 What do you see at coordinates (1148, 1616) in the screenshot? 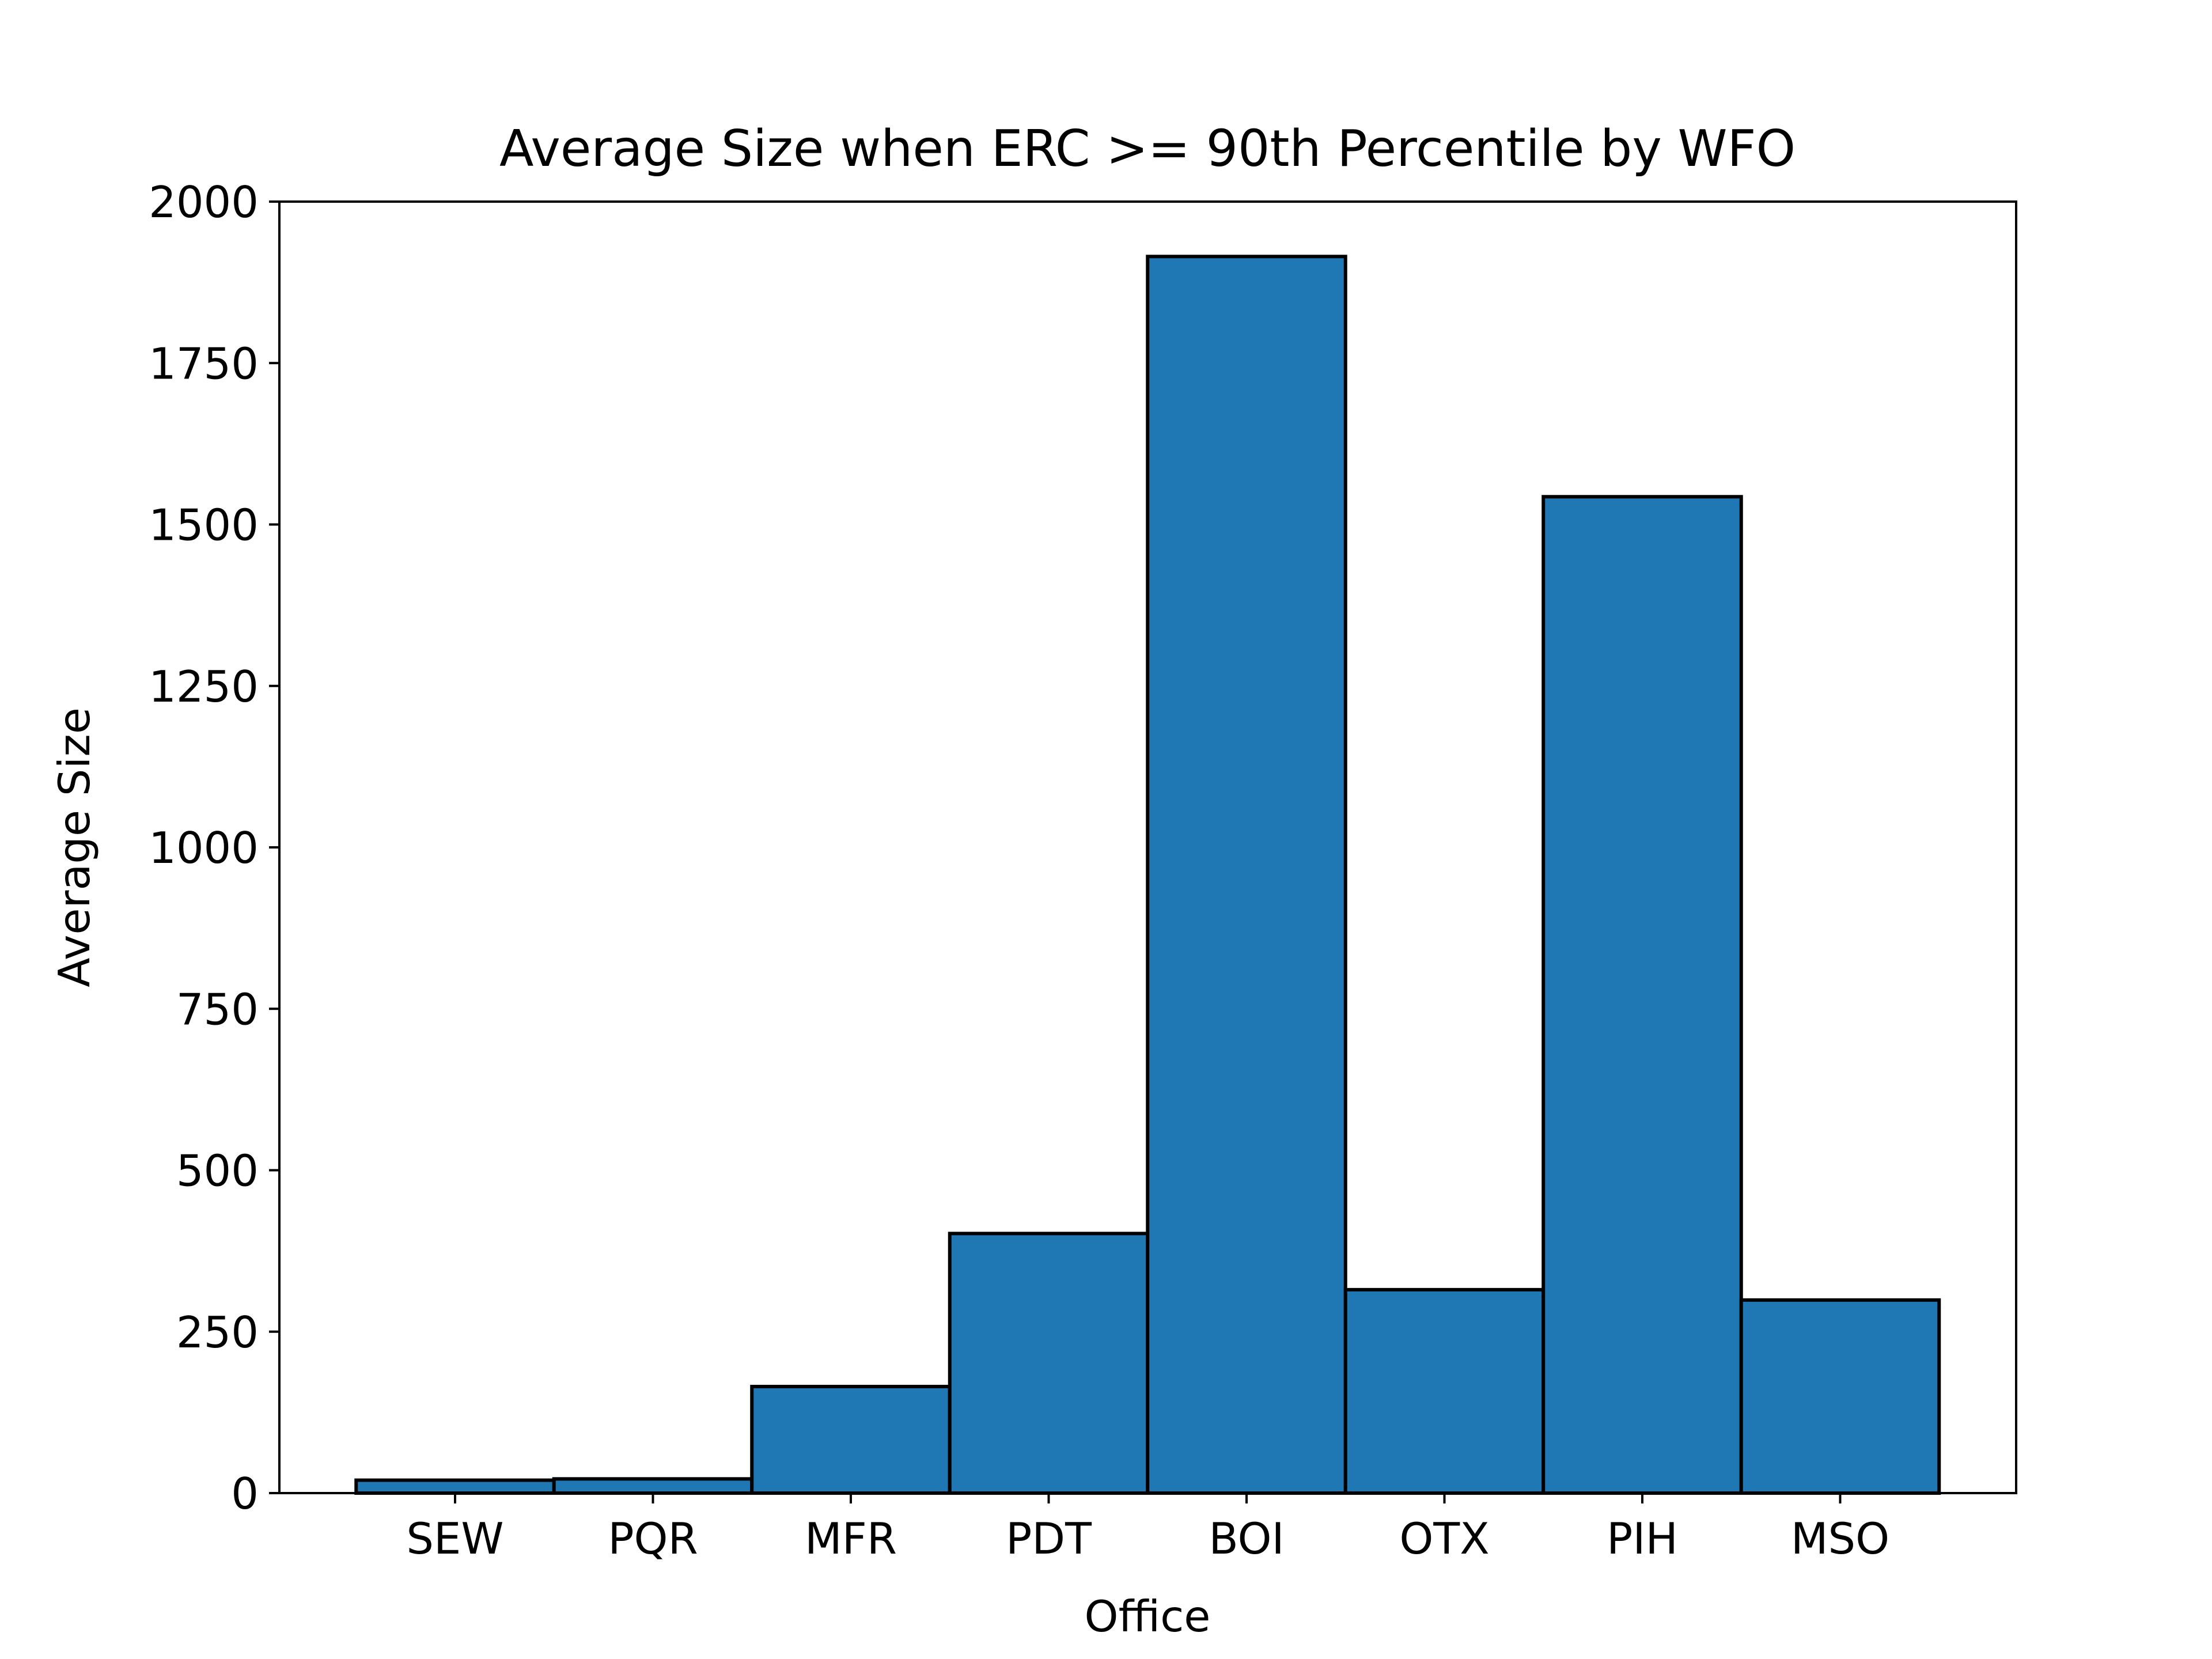
I see `x-axis-label: Office` at bounding box center [1148, 1616].